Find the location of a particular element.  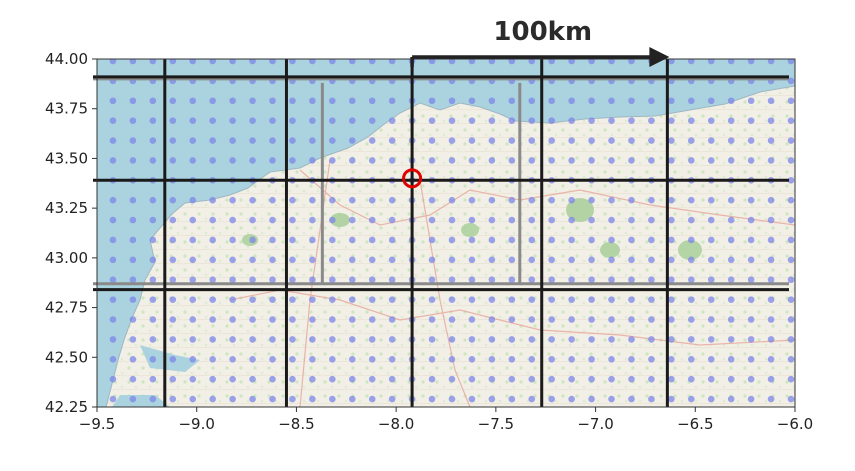

x-tick-label: −6.0 is located at coordinates (795, 424).